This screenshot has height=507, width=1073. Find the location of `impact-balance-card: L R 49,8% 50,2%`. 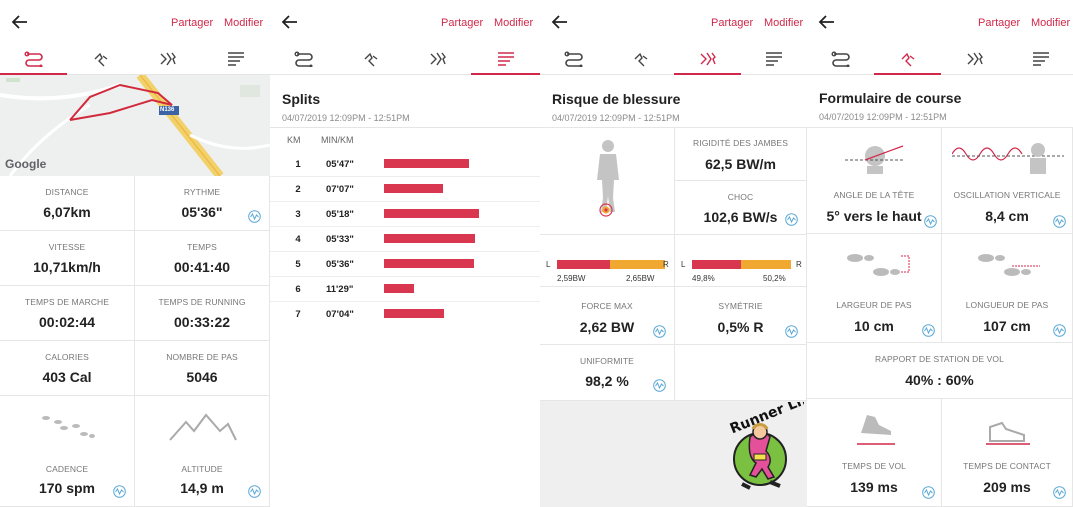

impact-balance-card: L R 49,8% 50,2% is located at coordinates (741, 261).